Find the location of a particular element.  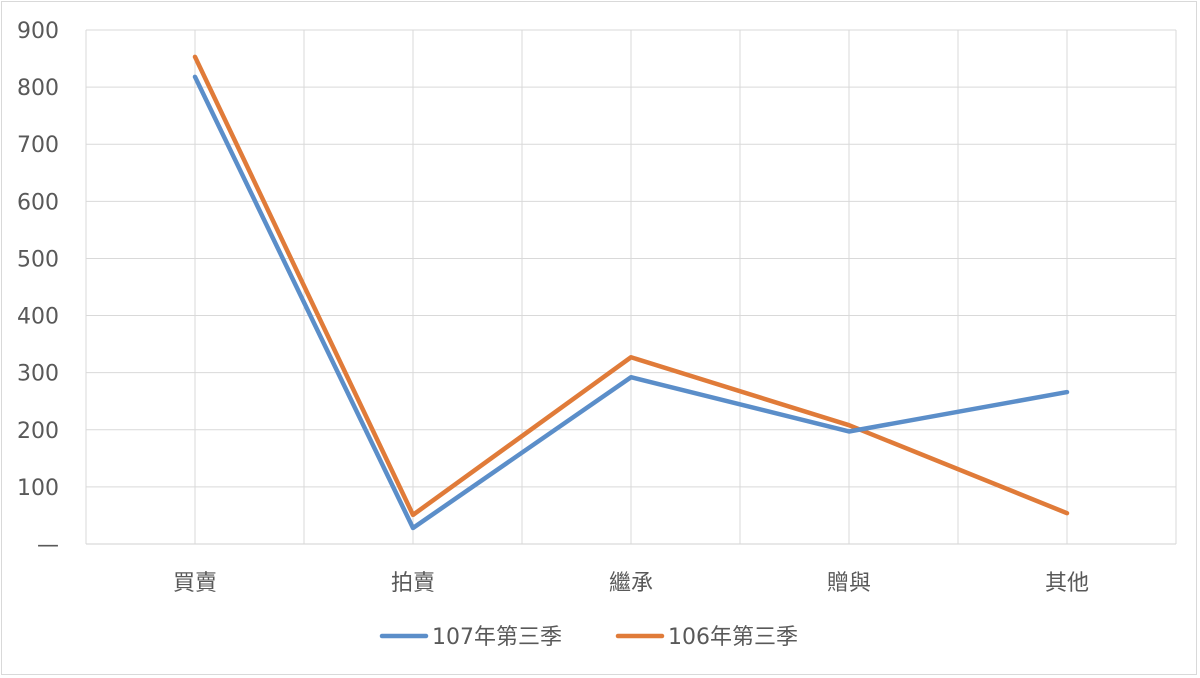

legend-label: 107年第三季 is located at coordinates (497, 637).